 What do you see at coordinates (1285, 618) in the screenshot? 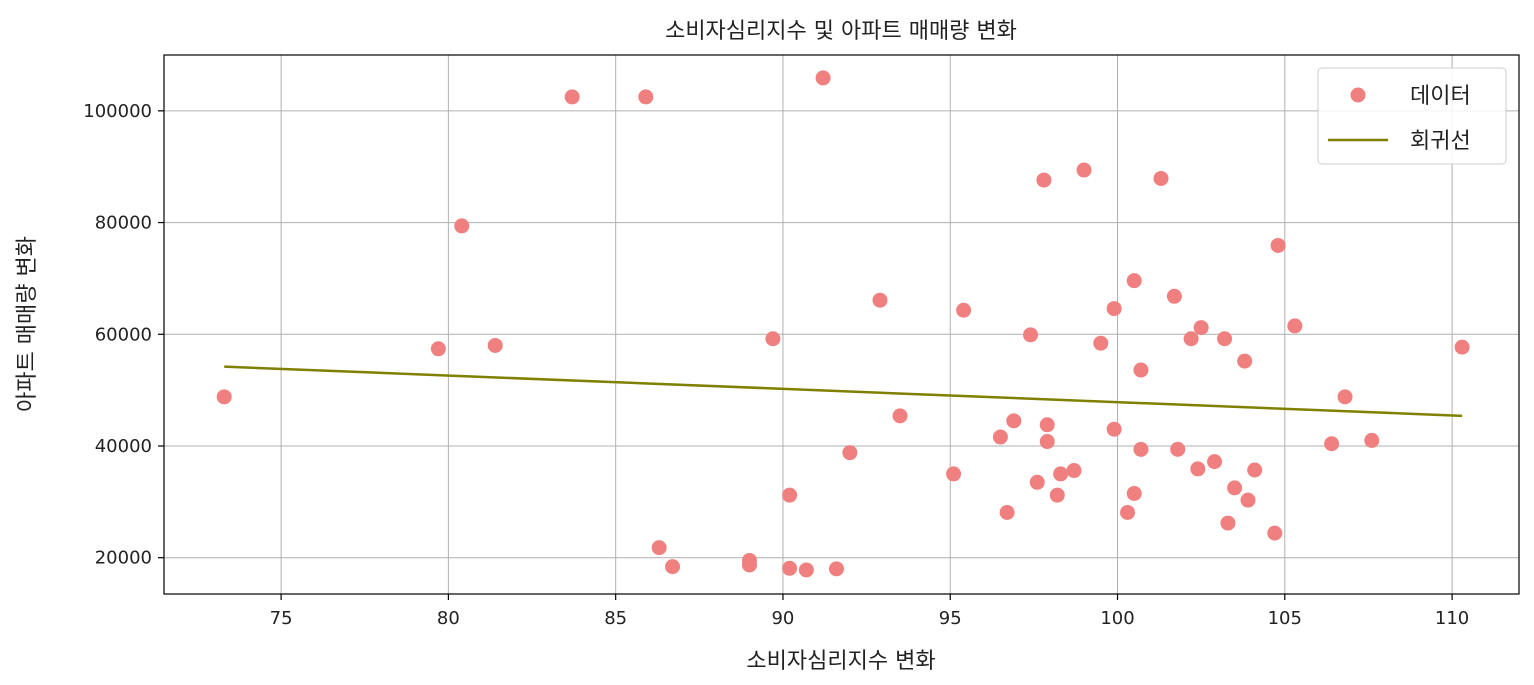
I see `x-tick-label: 105` at bounding box center [1285, 618].